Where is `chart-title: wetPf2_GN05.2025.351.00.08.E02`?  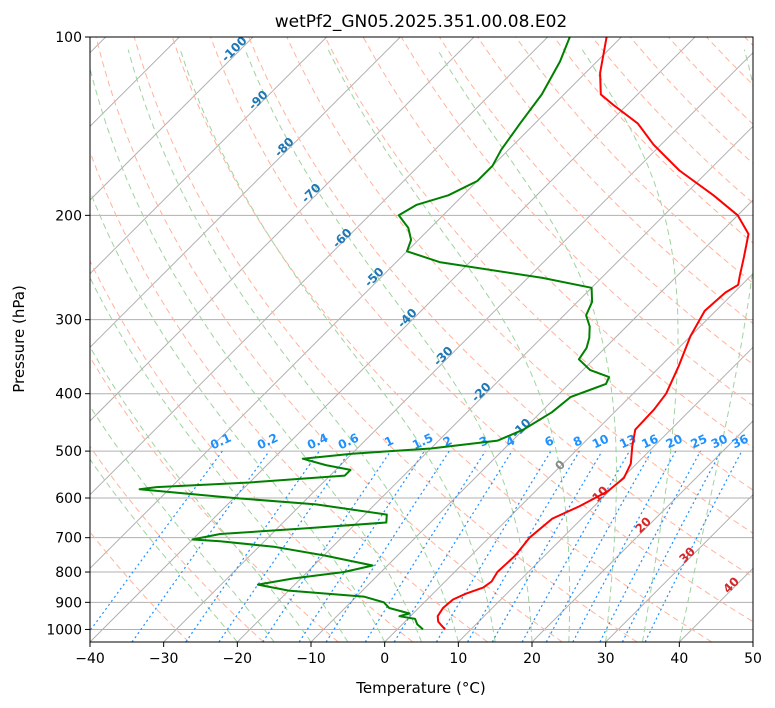 chart-title: wetPf2_GN05.2025.351.00.08.E02 is located at coordinates (421, 22).